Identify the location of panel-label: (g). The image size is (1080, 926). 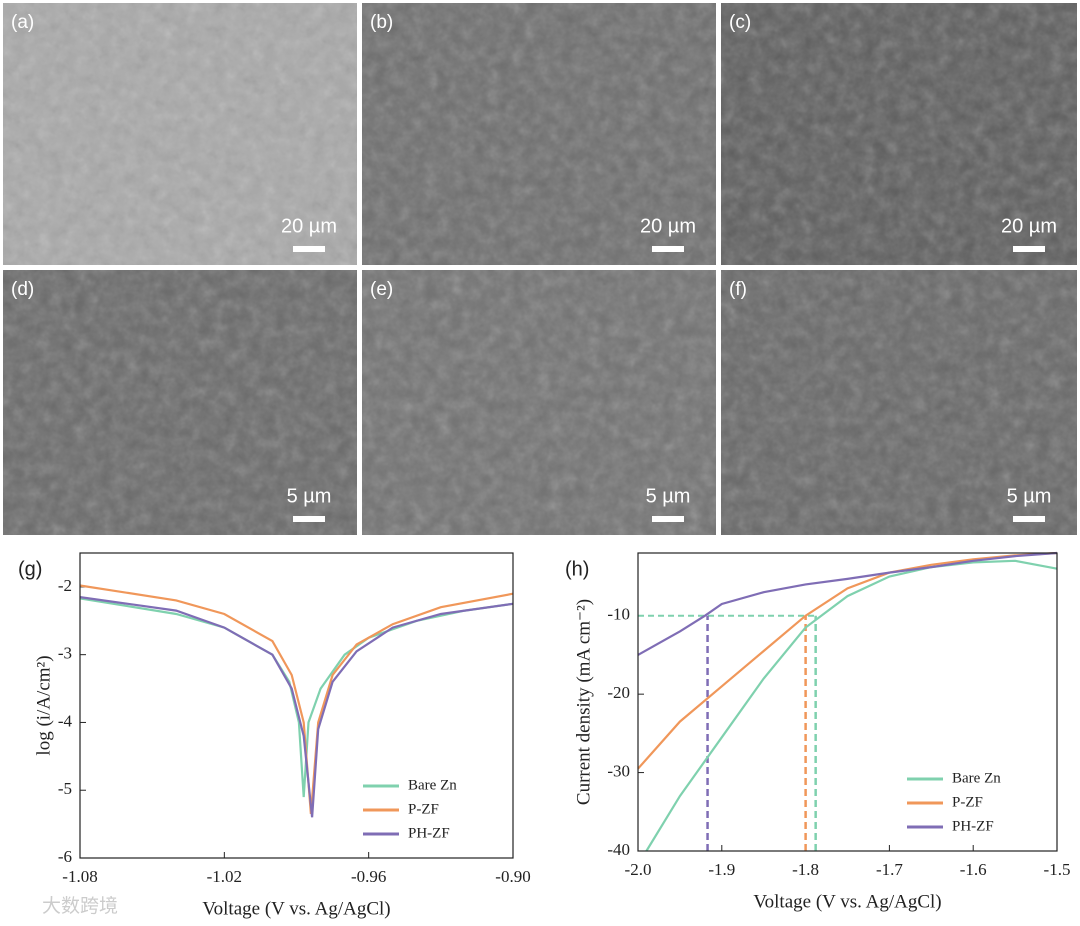
(30, 569).